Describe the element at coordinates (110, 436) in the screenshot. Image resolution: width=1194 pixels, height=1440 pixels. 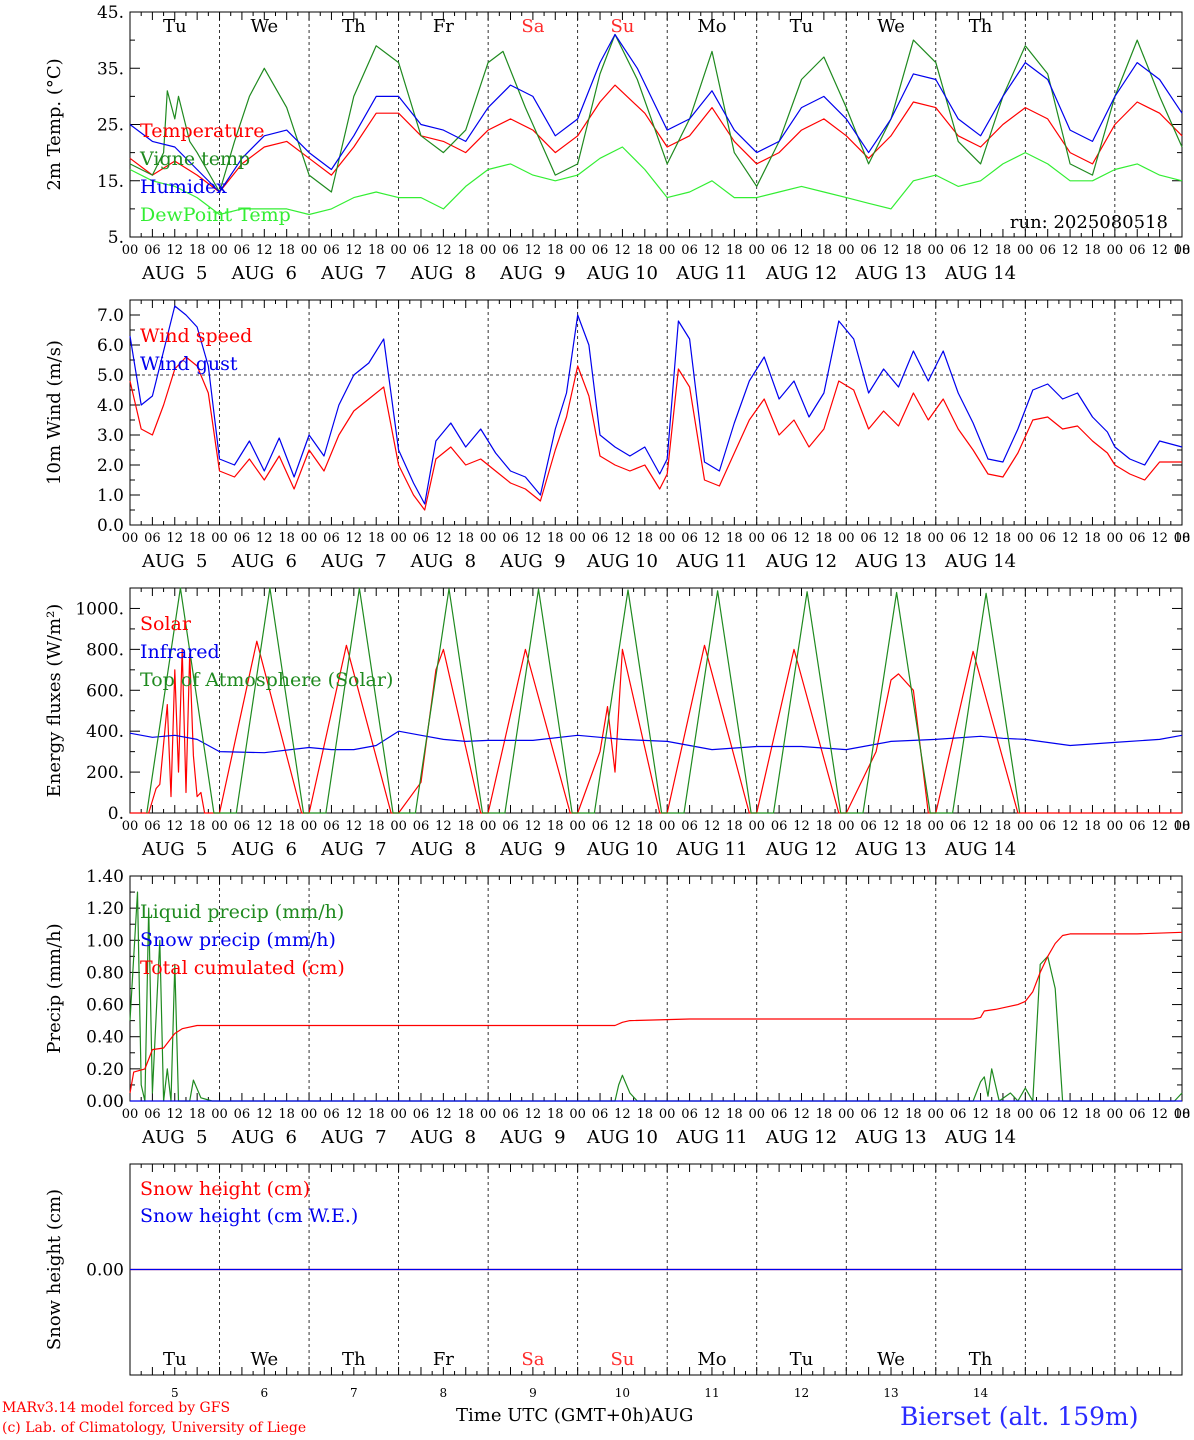
I see `panel-1-ytick-label: 3.0` at that location.